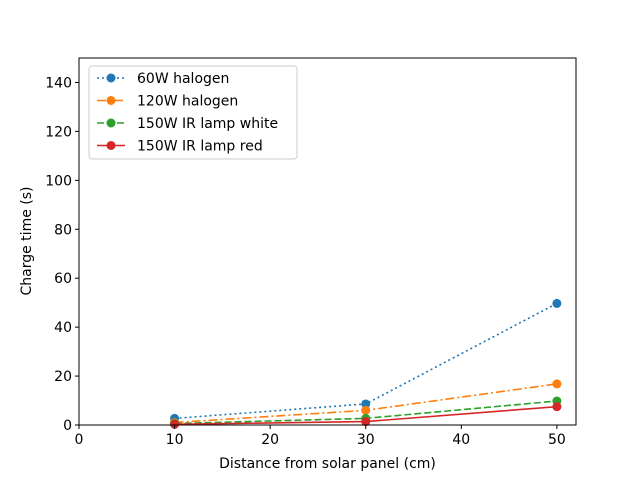 This screenshot has height=478, width=640. I want to click on y-tick-label: 20, so click(63, 377).